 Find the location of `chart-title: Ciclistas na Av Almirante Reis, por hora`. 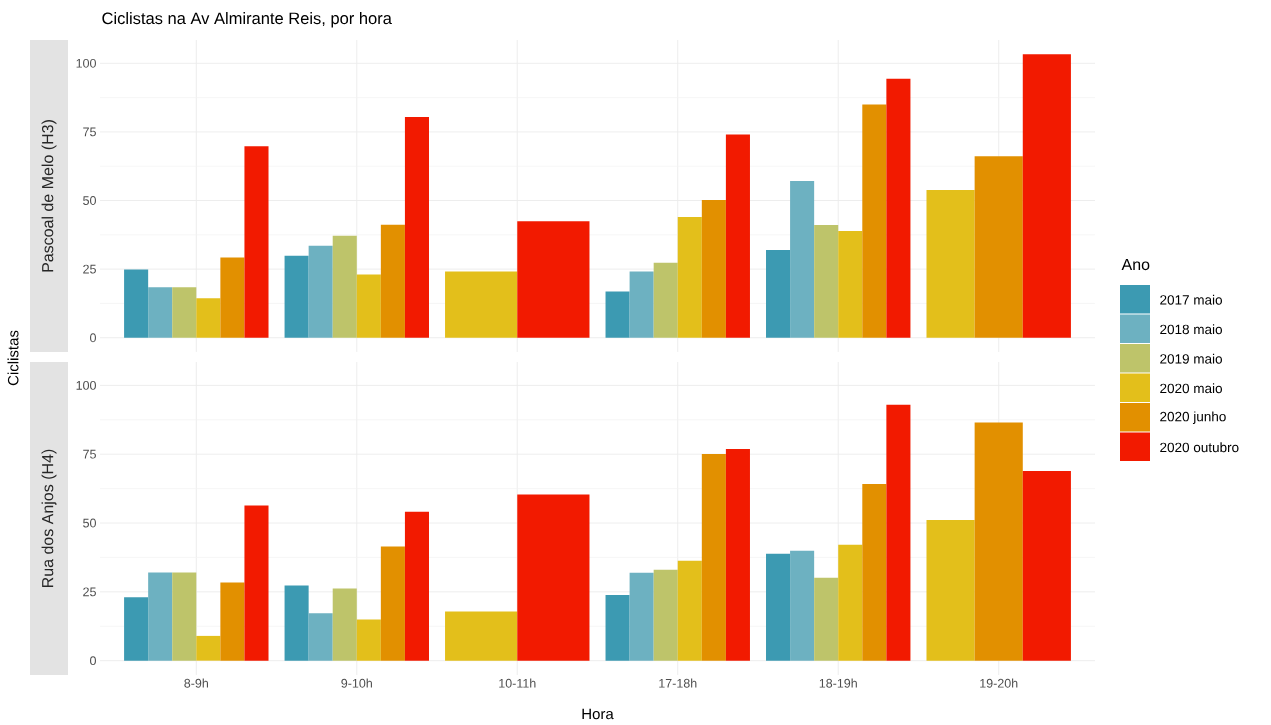

chart-title: Ciclistas na Av Almirante Reis, por hora is located at coordinates (247, 20).